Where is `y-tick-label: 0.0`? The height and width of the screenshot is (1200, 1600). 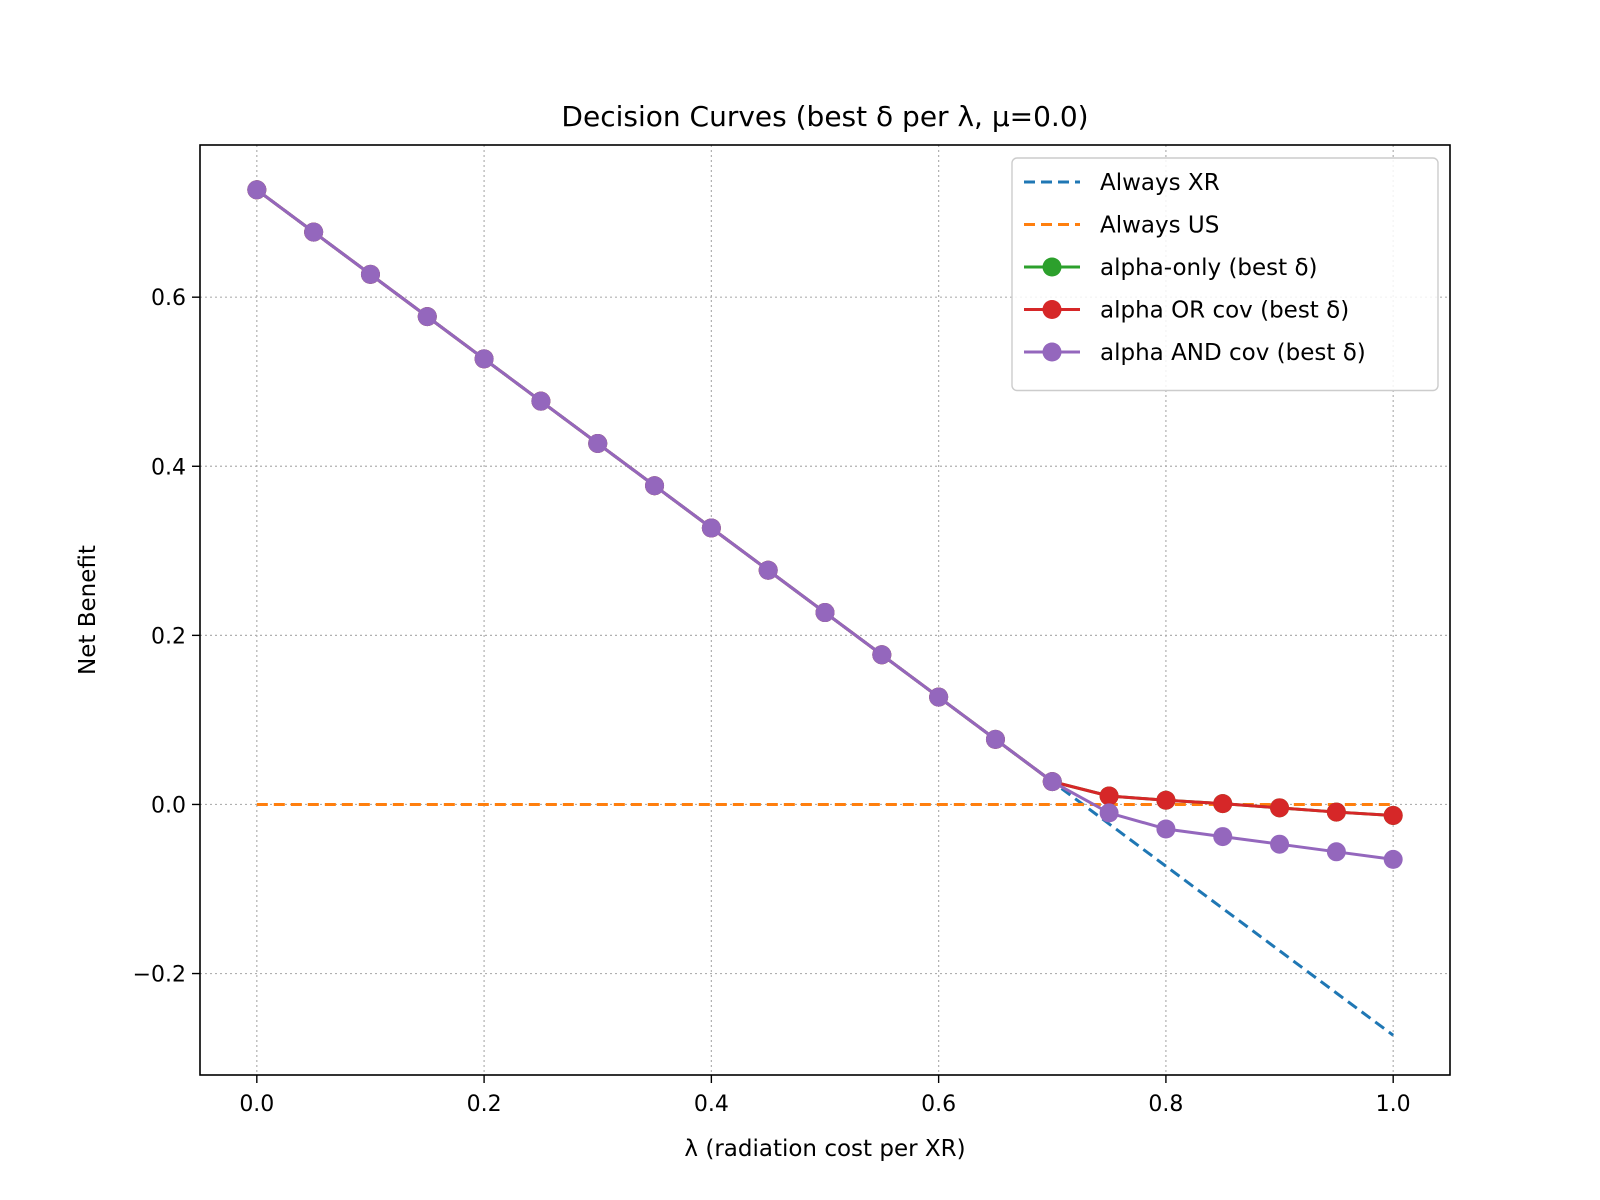 y-tick-label: 0.0 is located at coordinates (168, 805).